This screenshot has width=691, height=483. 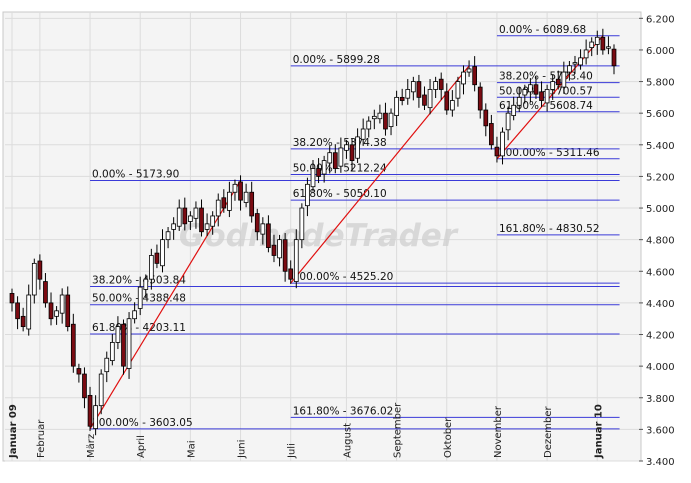 I want to click on y-tick-label: 5.200, so click(x=660, y=177).